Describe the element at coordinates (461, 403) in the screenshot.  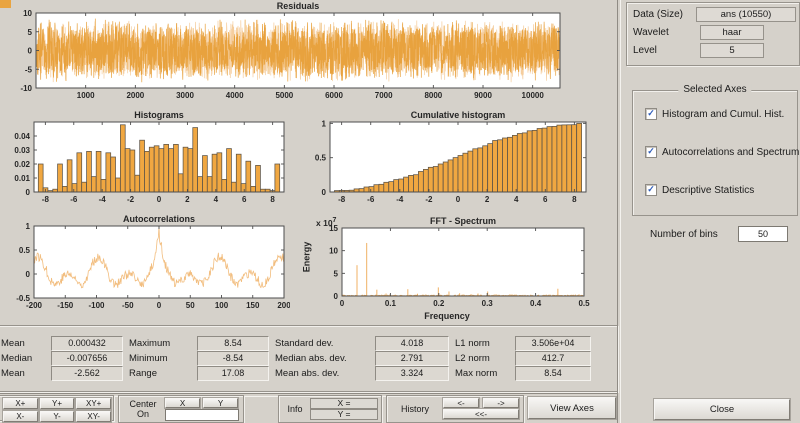
I see `history-back-button: <-` at that location.